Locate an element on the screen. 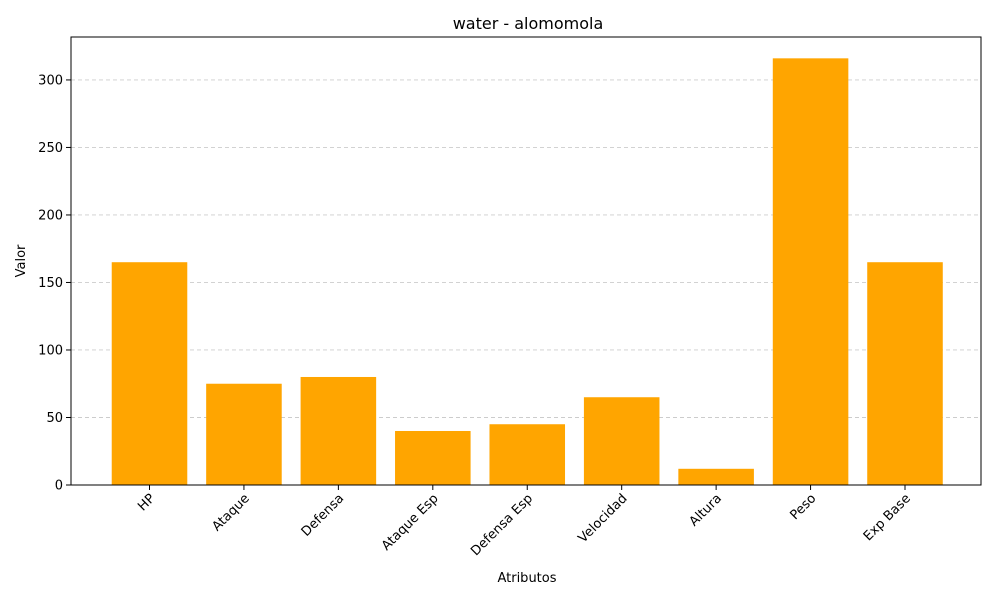 The image size is (1000, 600). x-tick-label: Altura is located at coordinates (706, 510).